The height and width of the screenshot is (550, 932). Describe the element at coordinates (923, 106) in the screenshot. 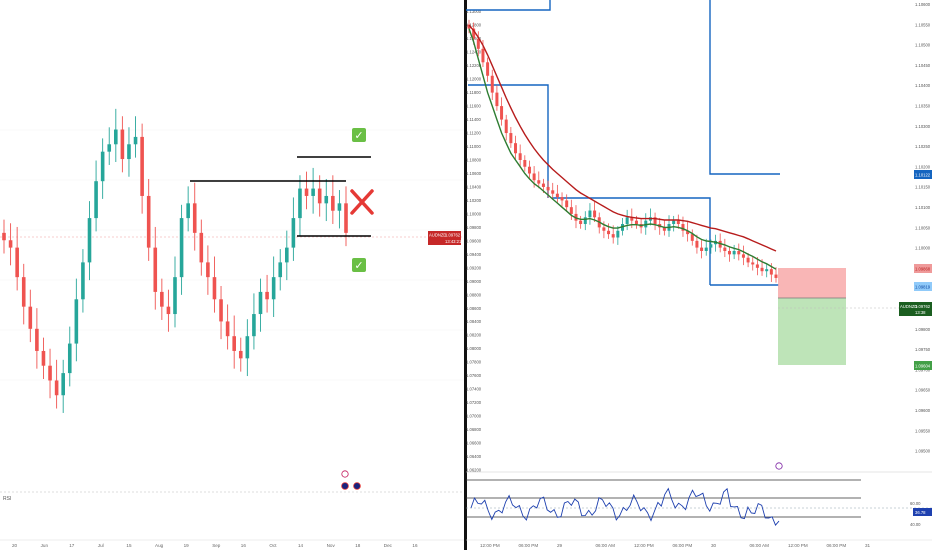

I see `right-axis-tick-label: 1.10350` at that location.